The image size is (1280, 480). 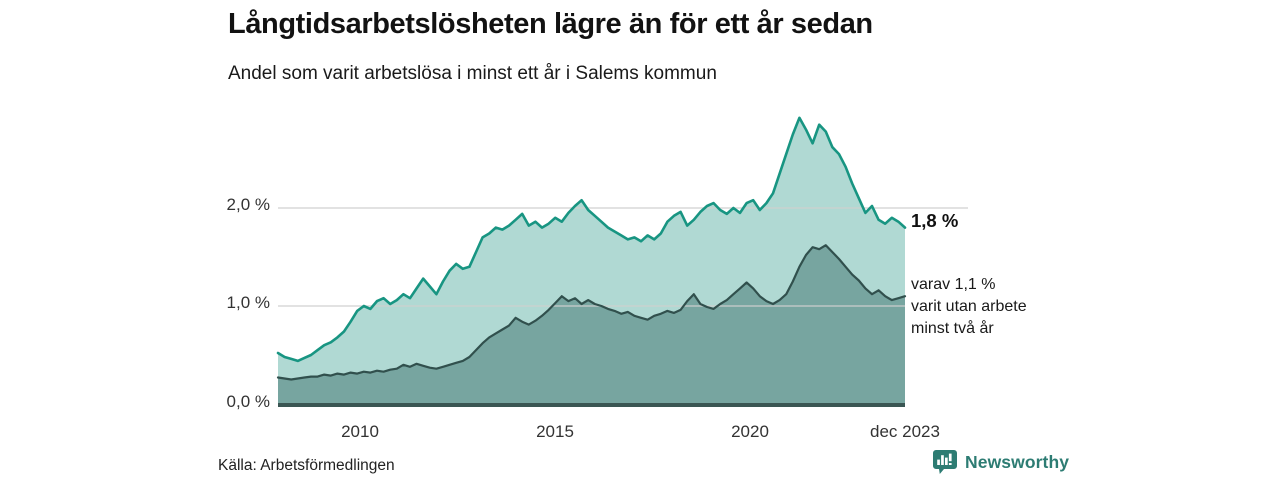 What do you see at coordinates (591, 312) in the screenshot?
I see `series-two-year-line` at bounding box center [591, 312].